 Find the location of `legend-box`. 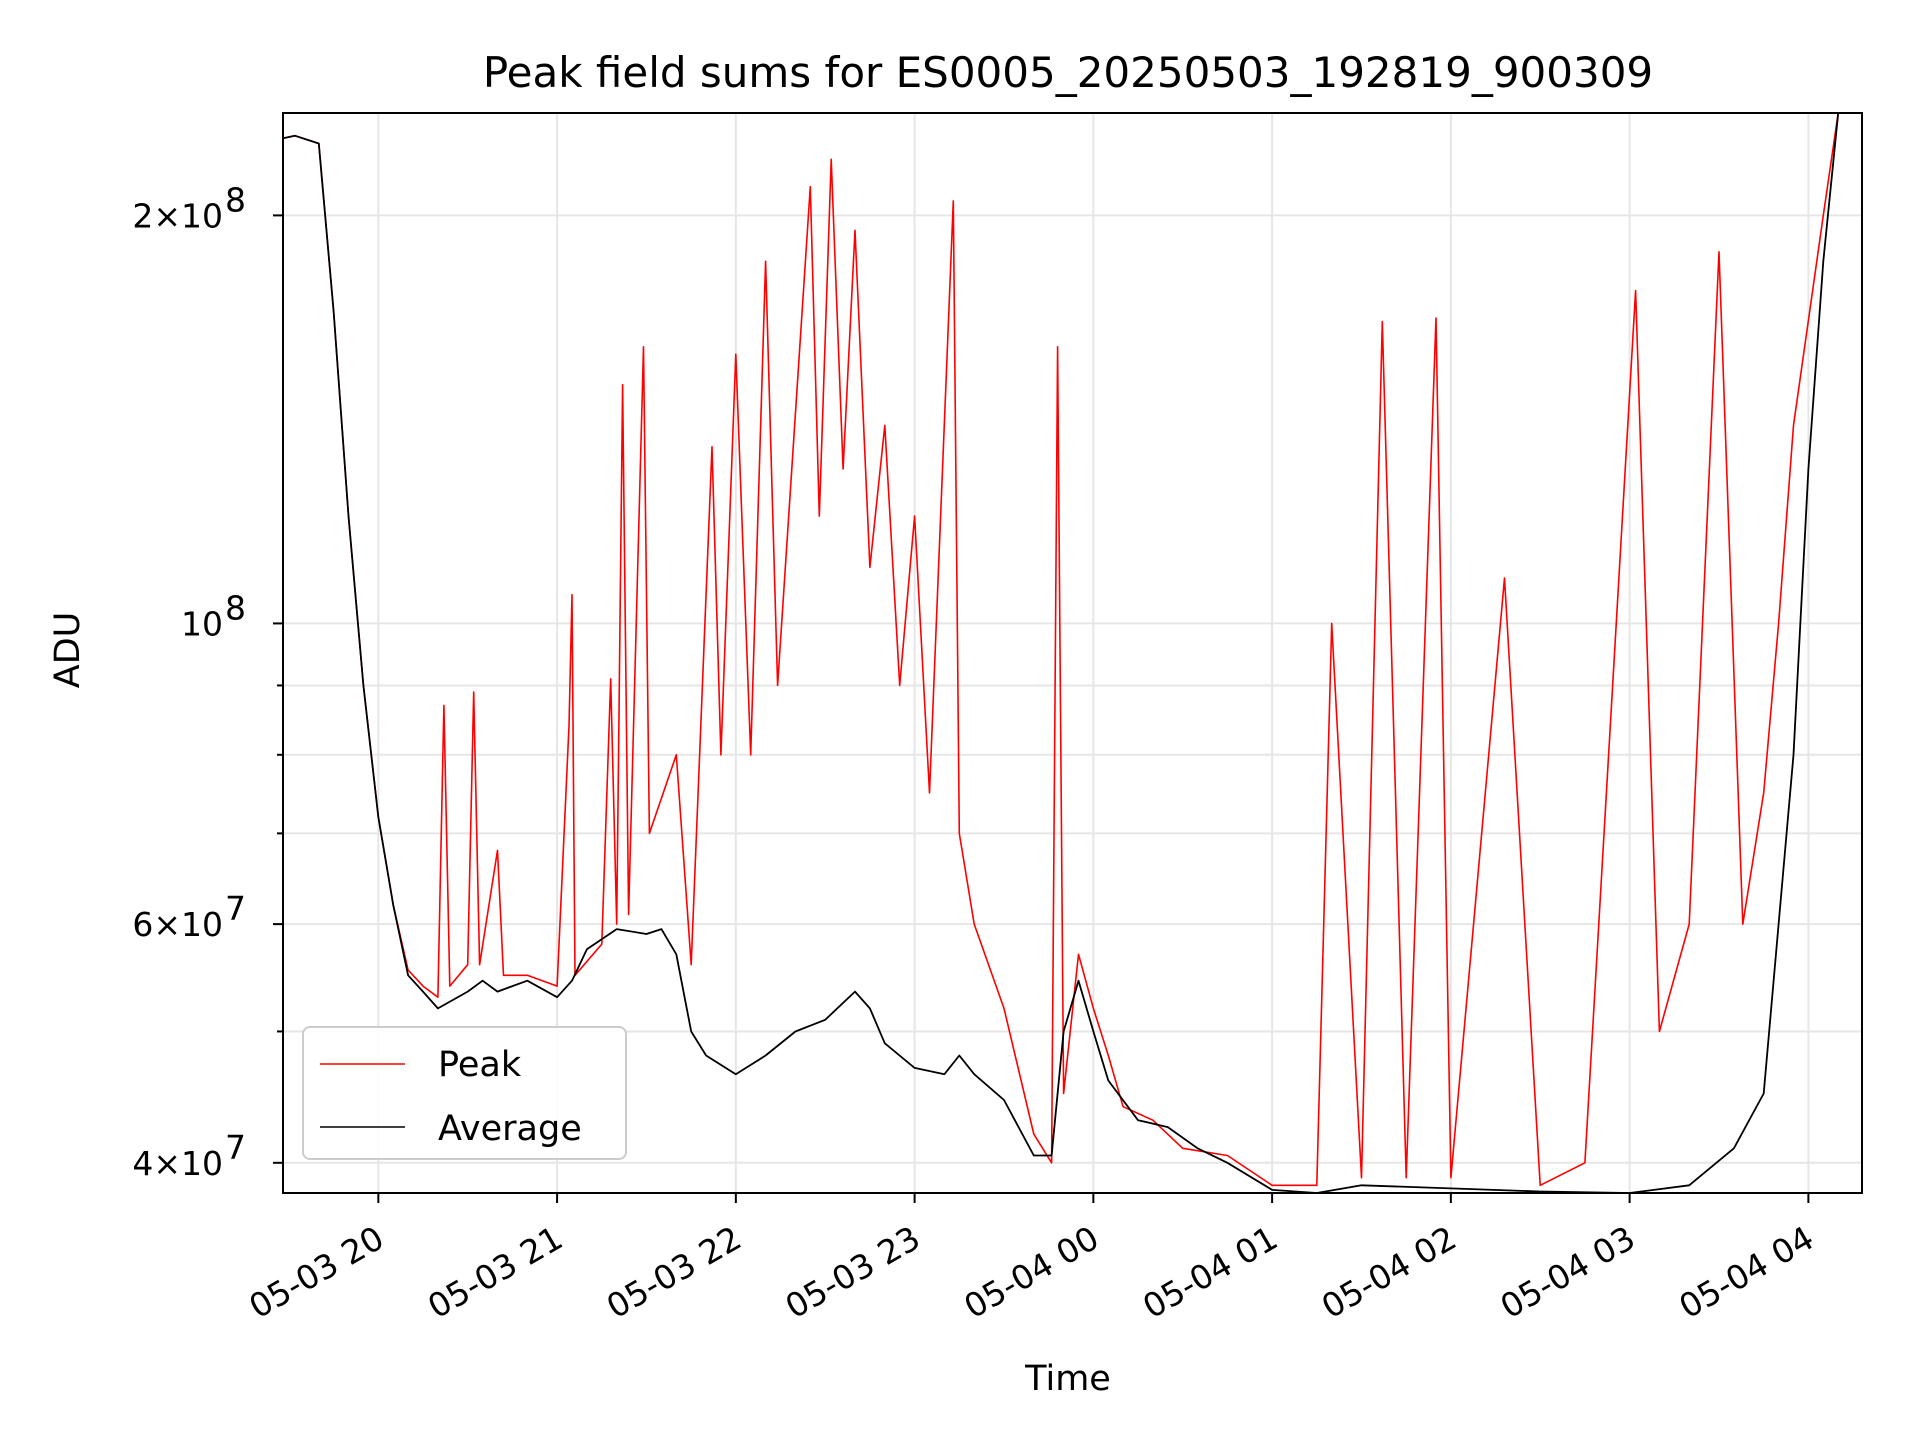

legend-box is located at coordinates (464, 1093).